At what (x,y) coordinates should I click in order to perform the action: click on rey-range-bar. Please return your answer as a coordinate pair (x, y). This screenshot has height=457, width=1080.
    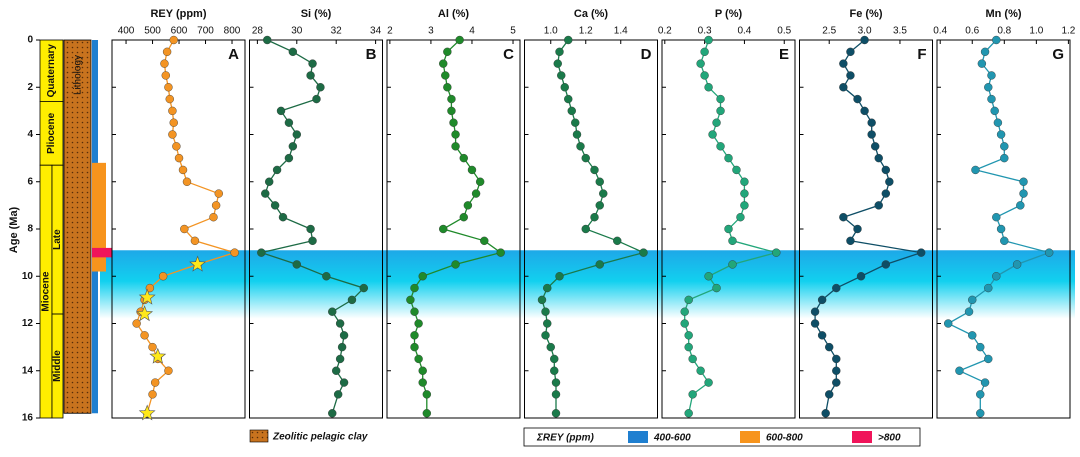
    Looking at the image, I should click on (102, 252).